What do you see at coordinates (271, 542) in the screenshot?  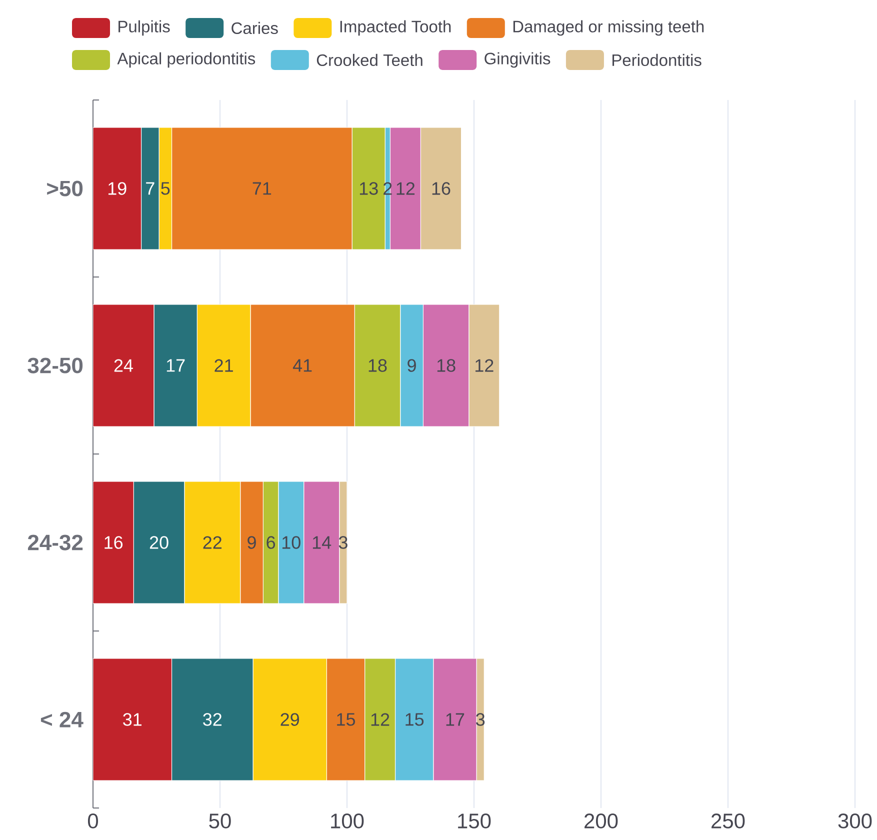 I see `data-label: 6` at bounding box center [271, 542].